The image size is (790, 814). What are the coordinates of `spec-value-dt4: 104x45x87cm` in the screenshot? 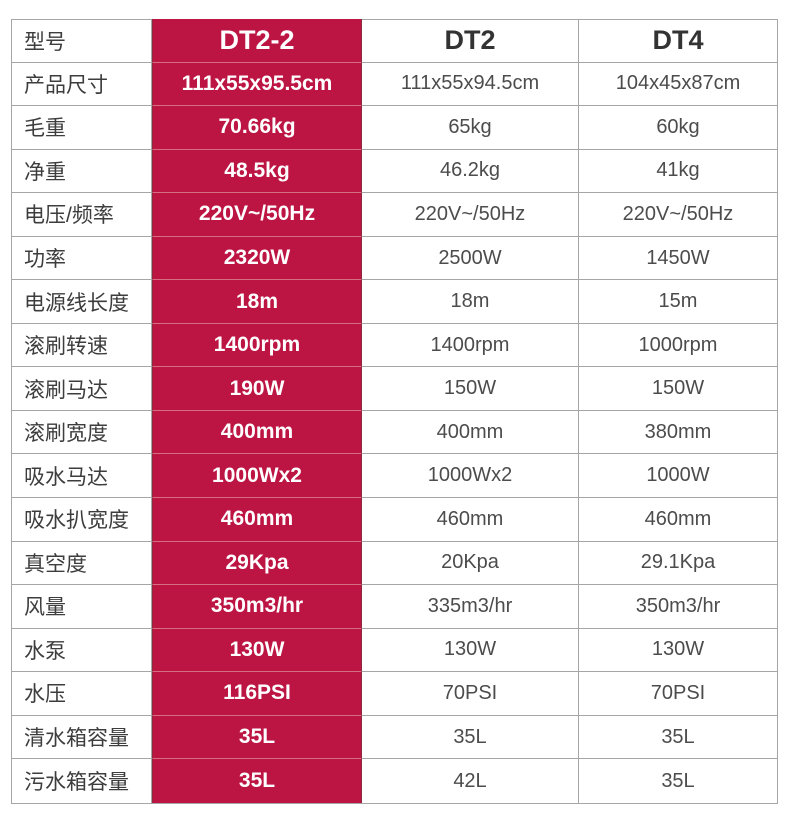 It's located at (678, 85).